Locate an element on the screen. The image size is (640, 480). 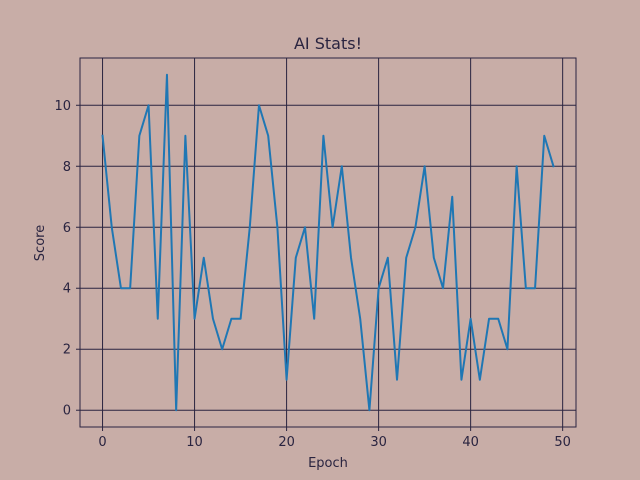
y-tick-label: 8 is located at coordinates (67, 167).